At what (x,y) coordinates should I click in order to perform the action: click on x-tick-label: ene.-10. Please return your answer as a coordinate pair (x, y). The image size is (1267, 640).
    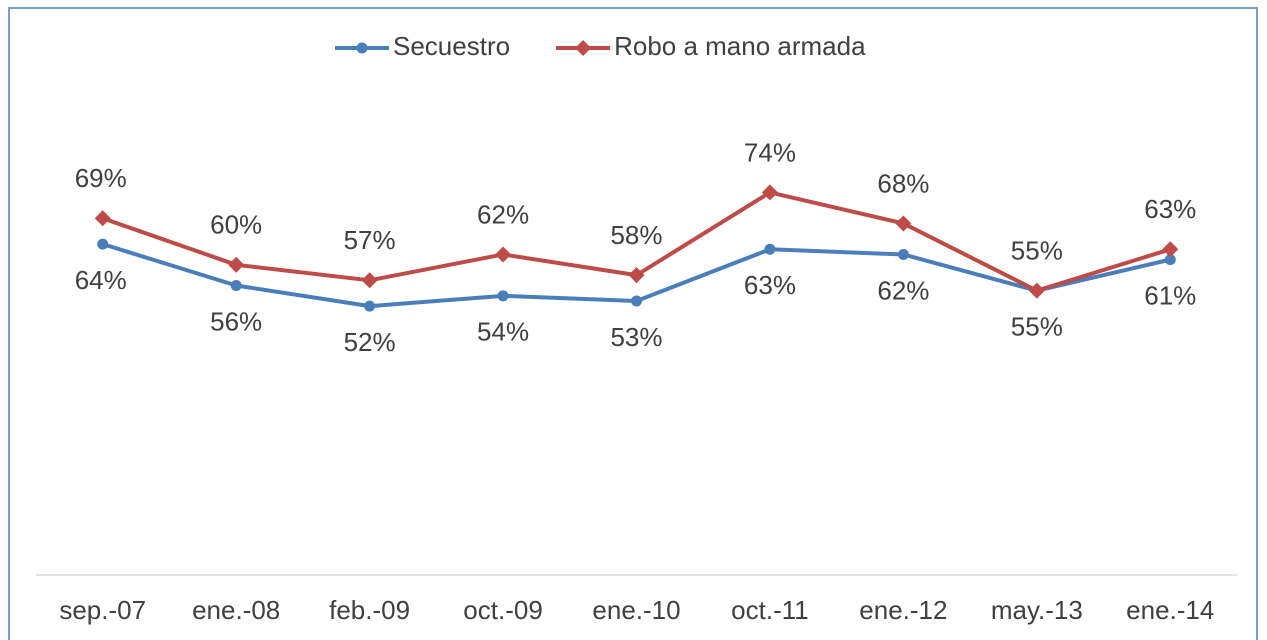
    Looking at the image, I should click on (636, 610).